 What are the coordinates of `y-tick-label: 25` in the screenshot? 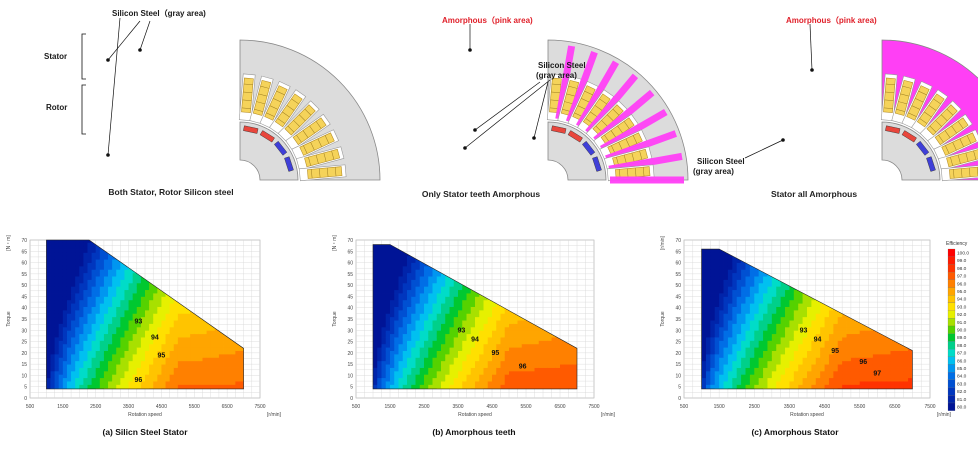 It's located at (24, 343).